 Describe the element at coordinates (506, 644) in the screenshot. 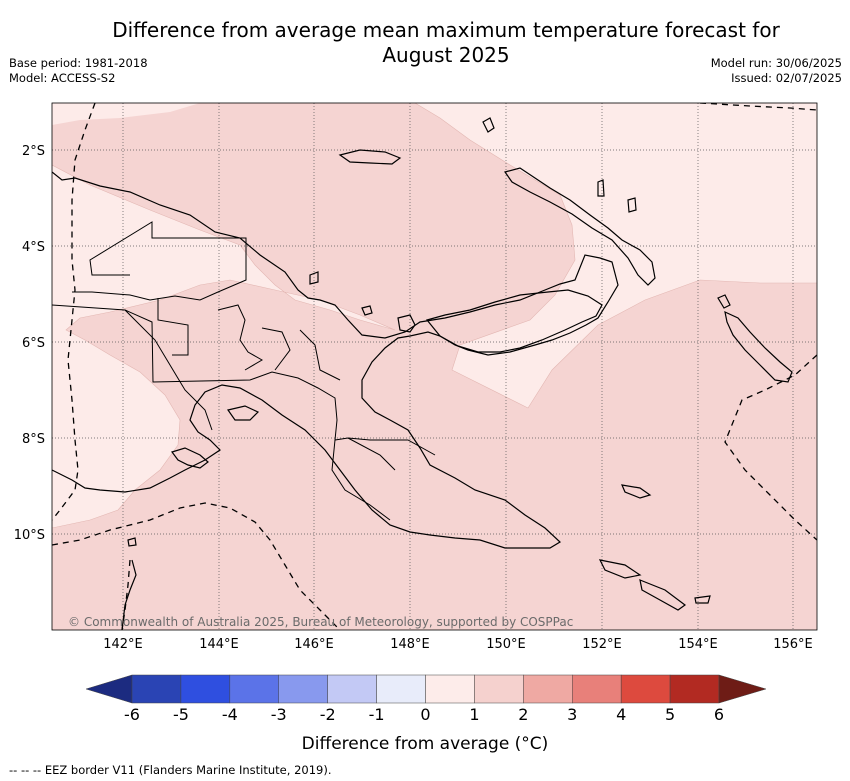

I see `x-tick-label: 150°E` at that location.